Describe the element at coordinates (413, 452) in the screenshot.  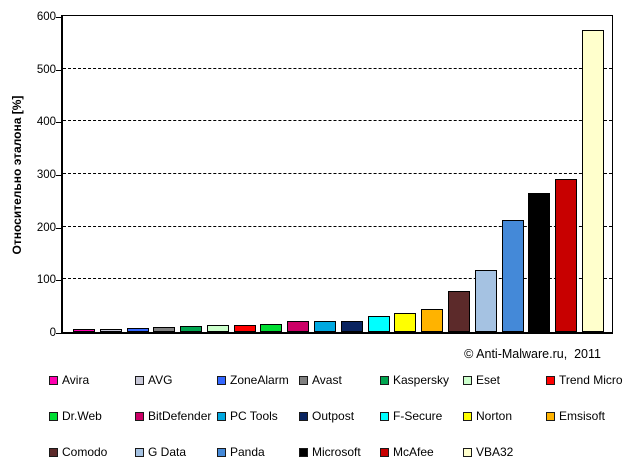
I see `legend-label-mcafee: McAfee` at that location.